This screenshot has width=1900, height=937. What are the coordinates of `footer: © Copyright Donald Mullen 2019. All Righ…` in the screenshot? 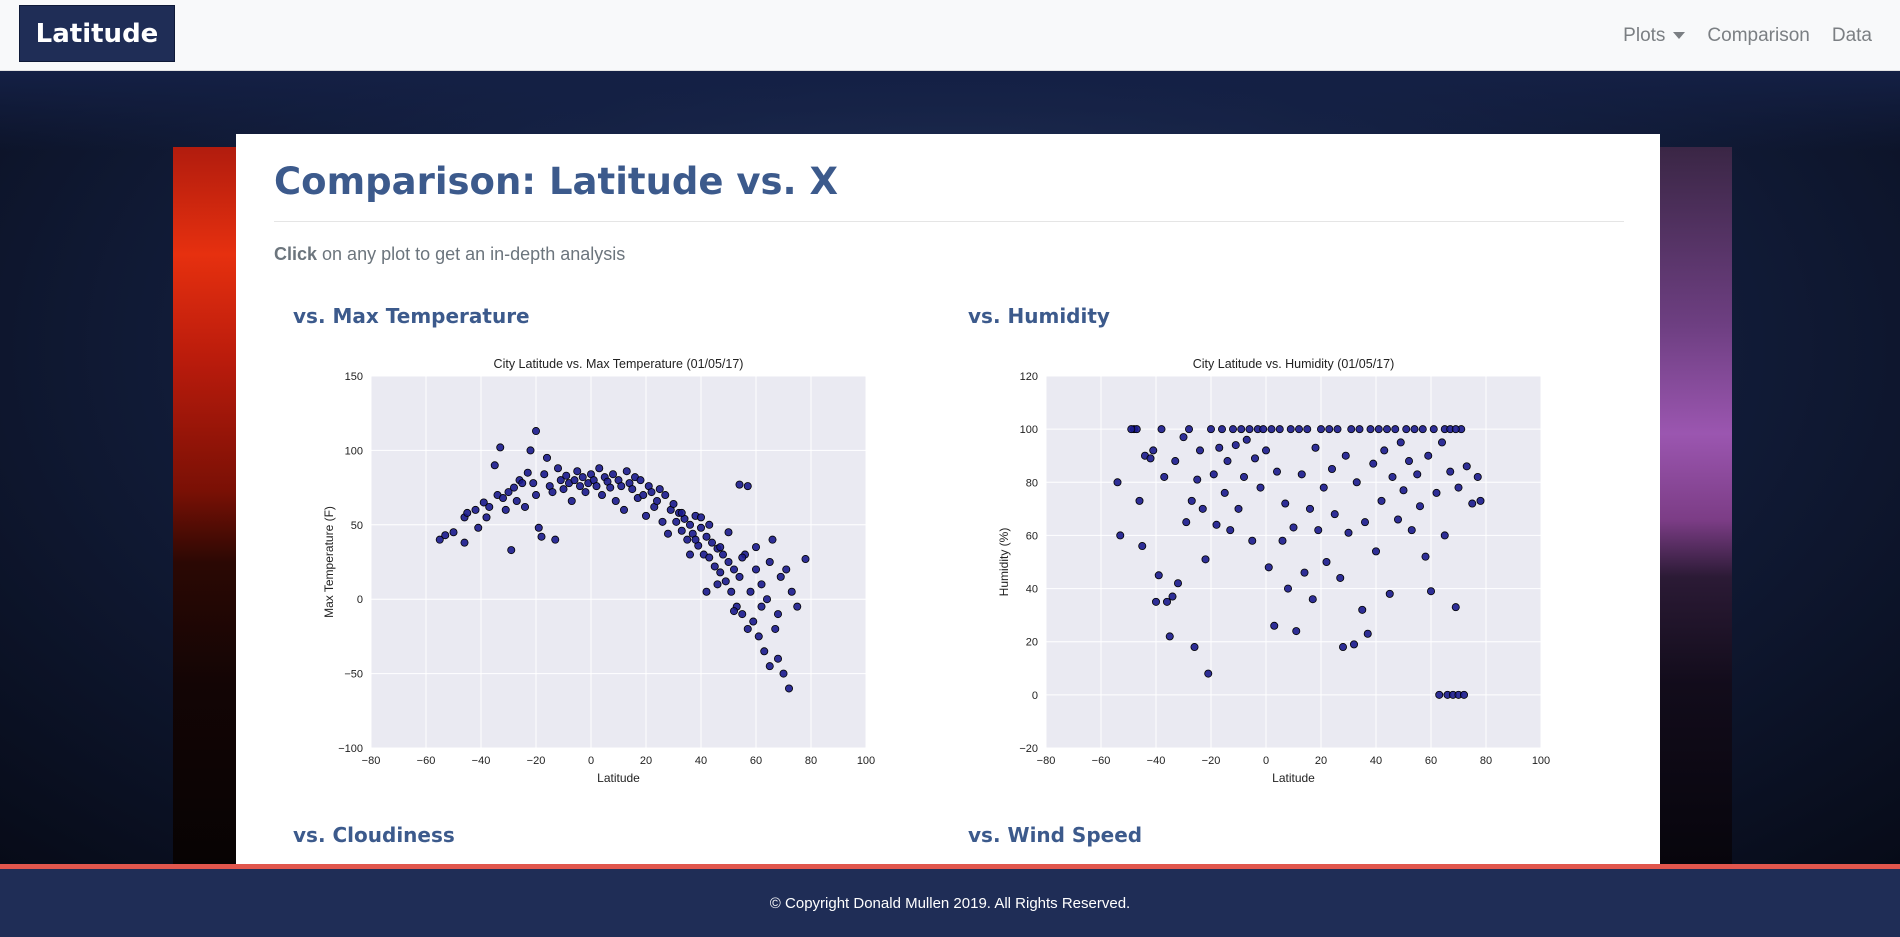 It's located at (950, 903).